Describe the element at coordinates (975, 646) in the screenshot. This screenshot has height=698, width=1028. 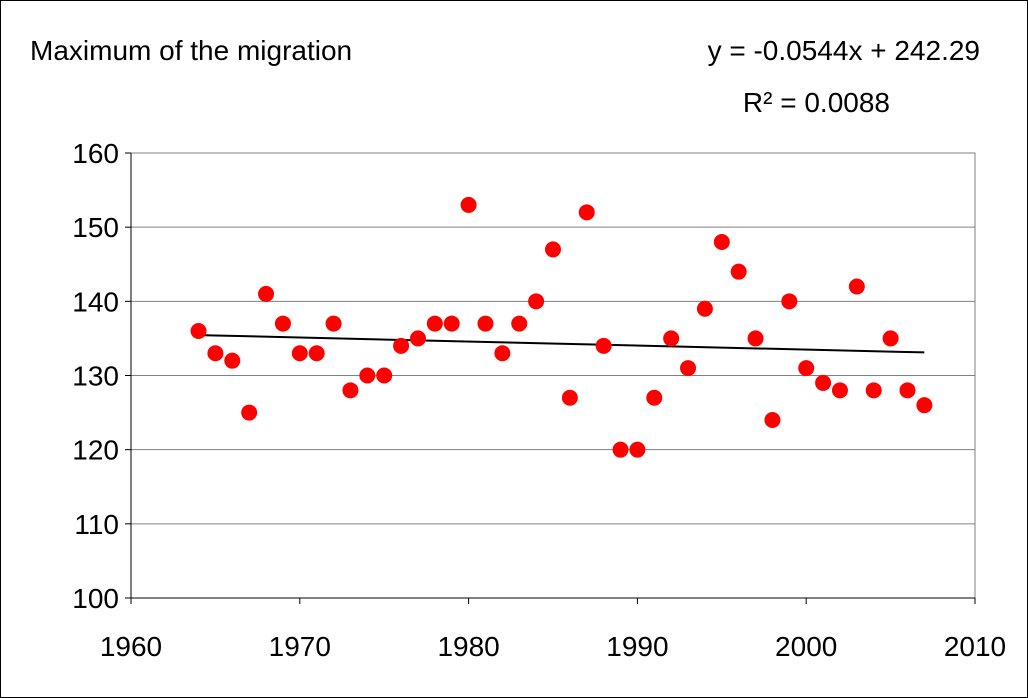
I see `x-tick-label: 2010` at that location.